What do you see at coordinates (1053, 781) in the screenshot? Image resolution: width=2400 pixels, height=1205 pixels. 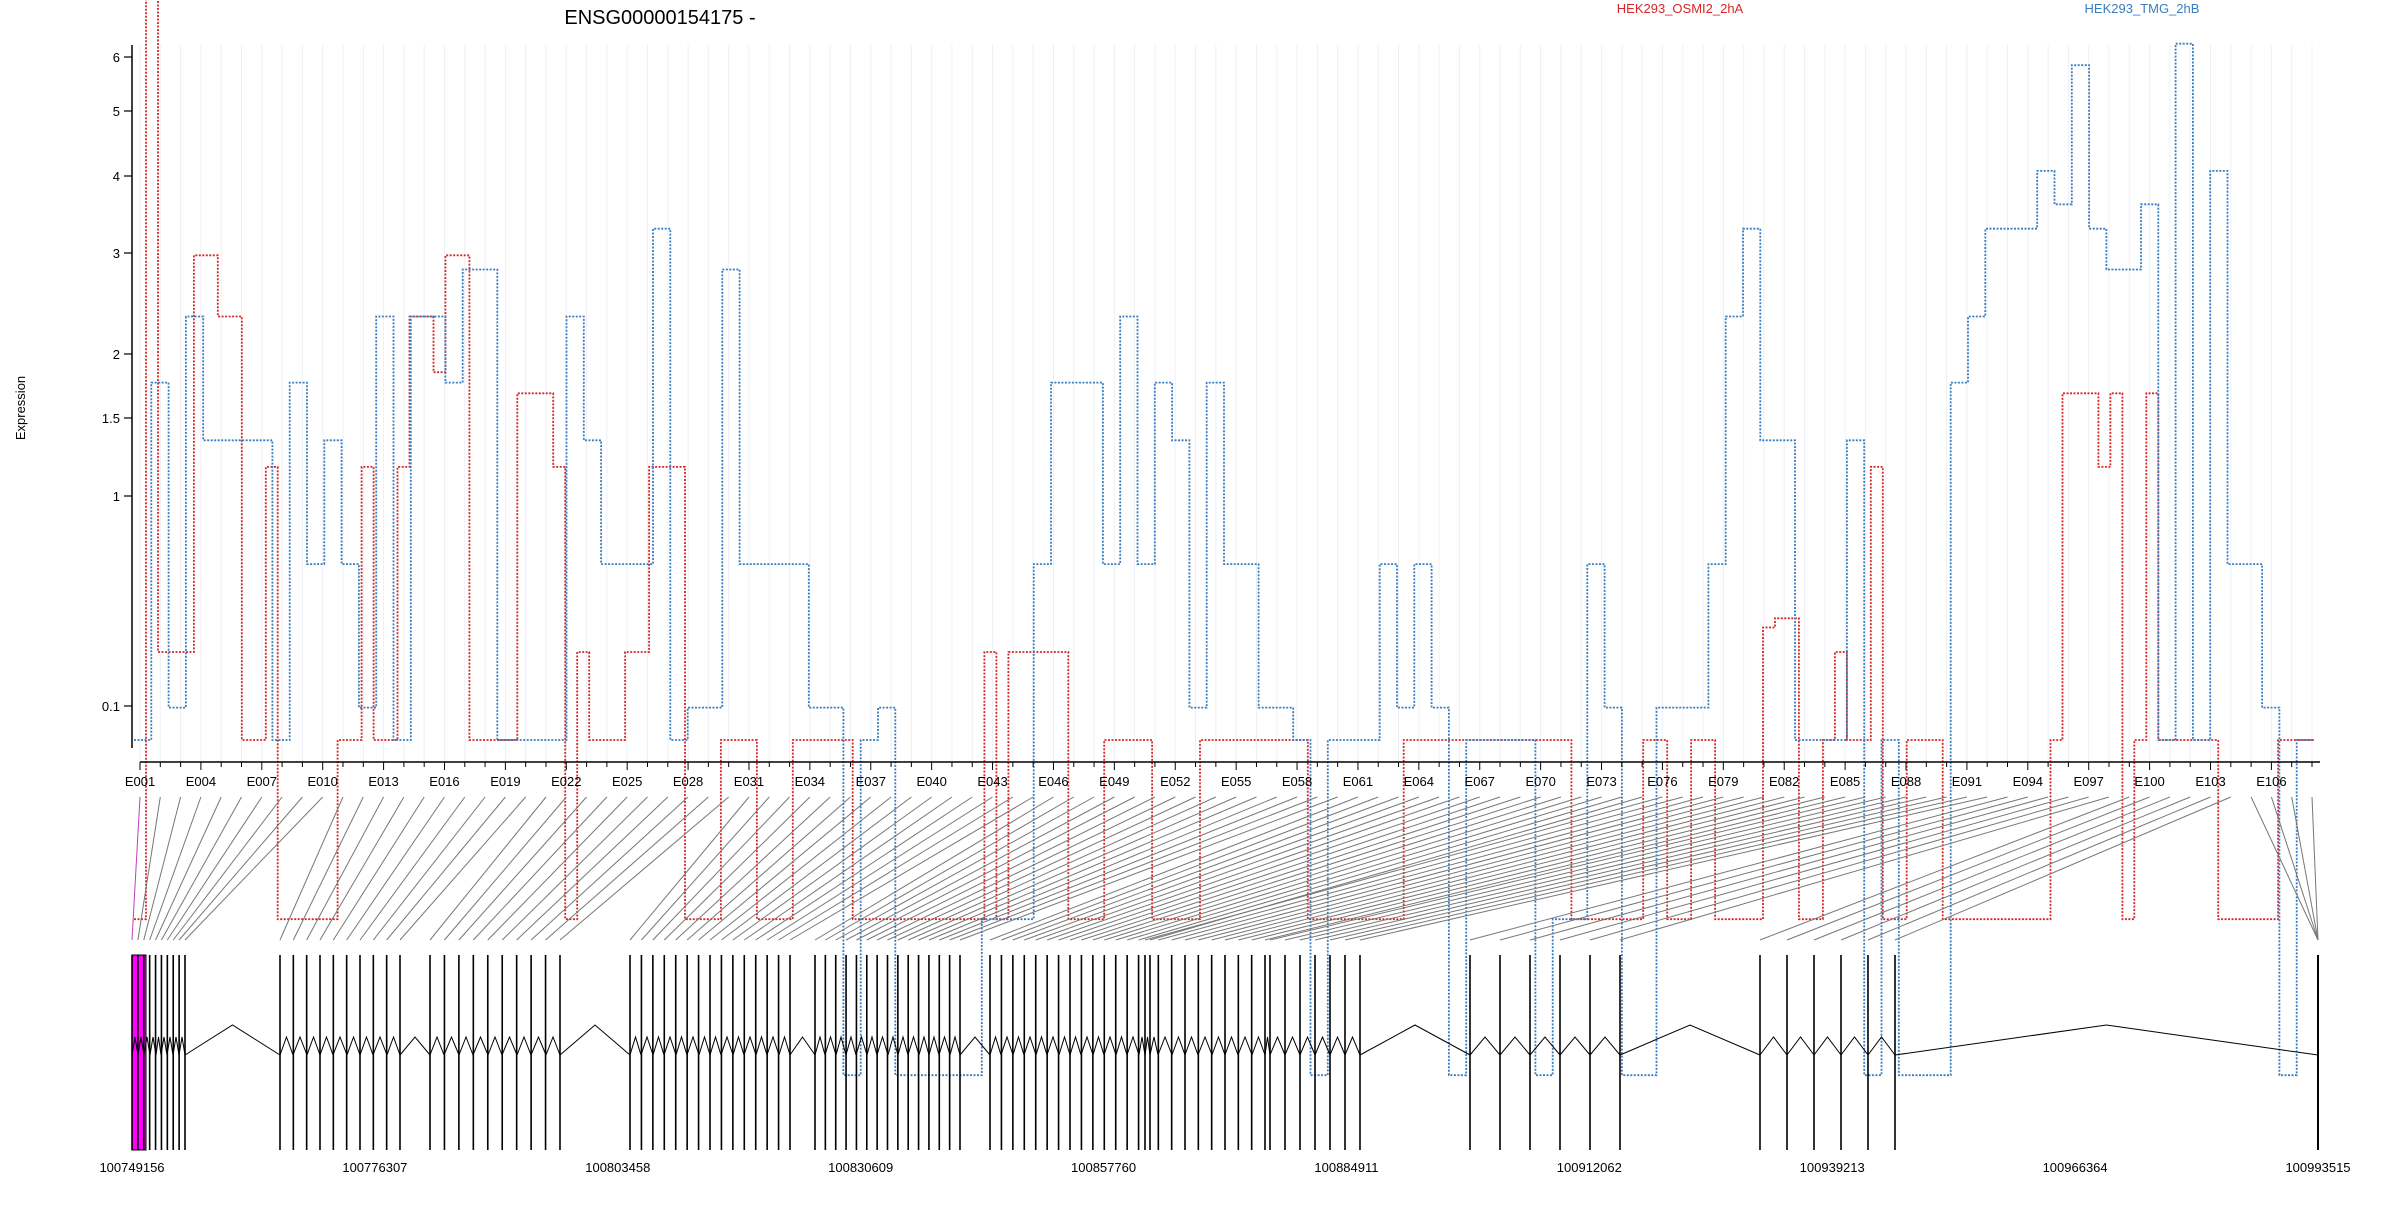 I see `exon-tick-label: E046` at bounding box center [1053, 781].